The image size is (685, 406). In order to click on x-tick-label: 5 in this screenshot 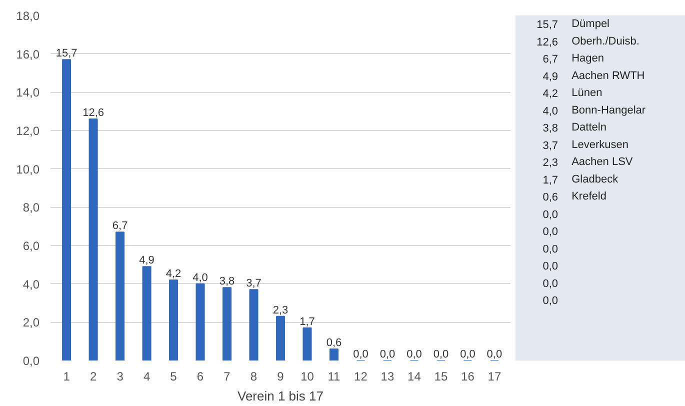, I will do `click(174, 377)`.